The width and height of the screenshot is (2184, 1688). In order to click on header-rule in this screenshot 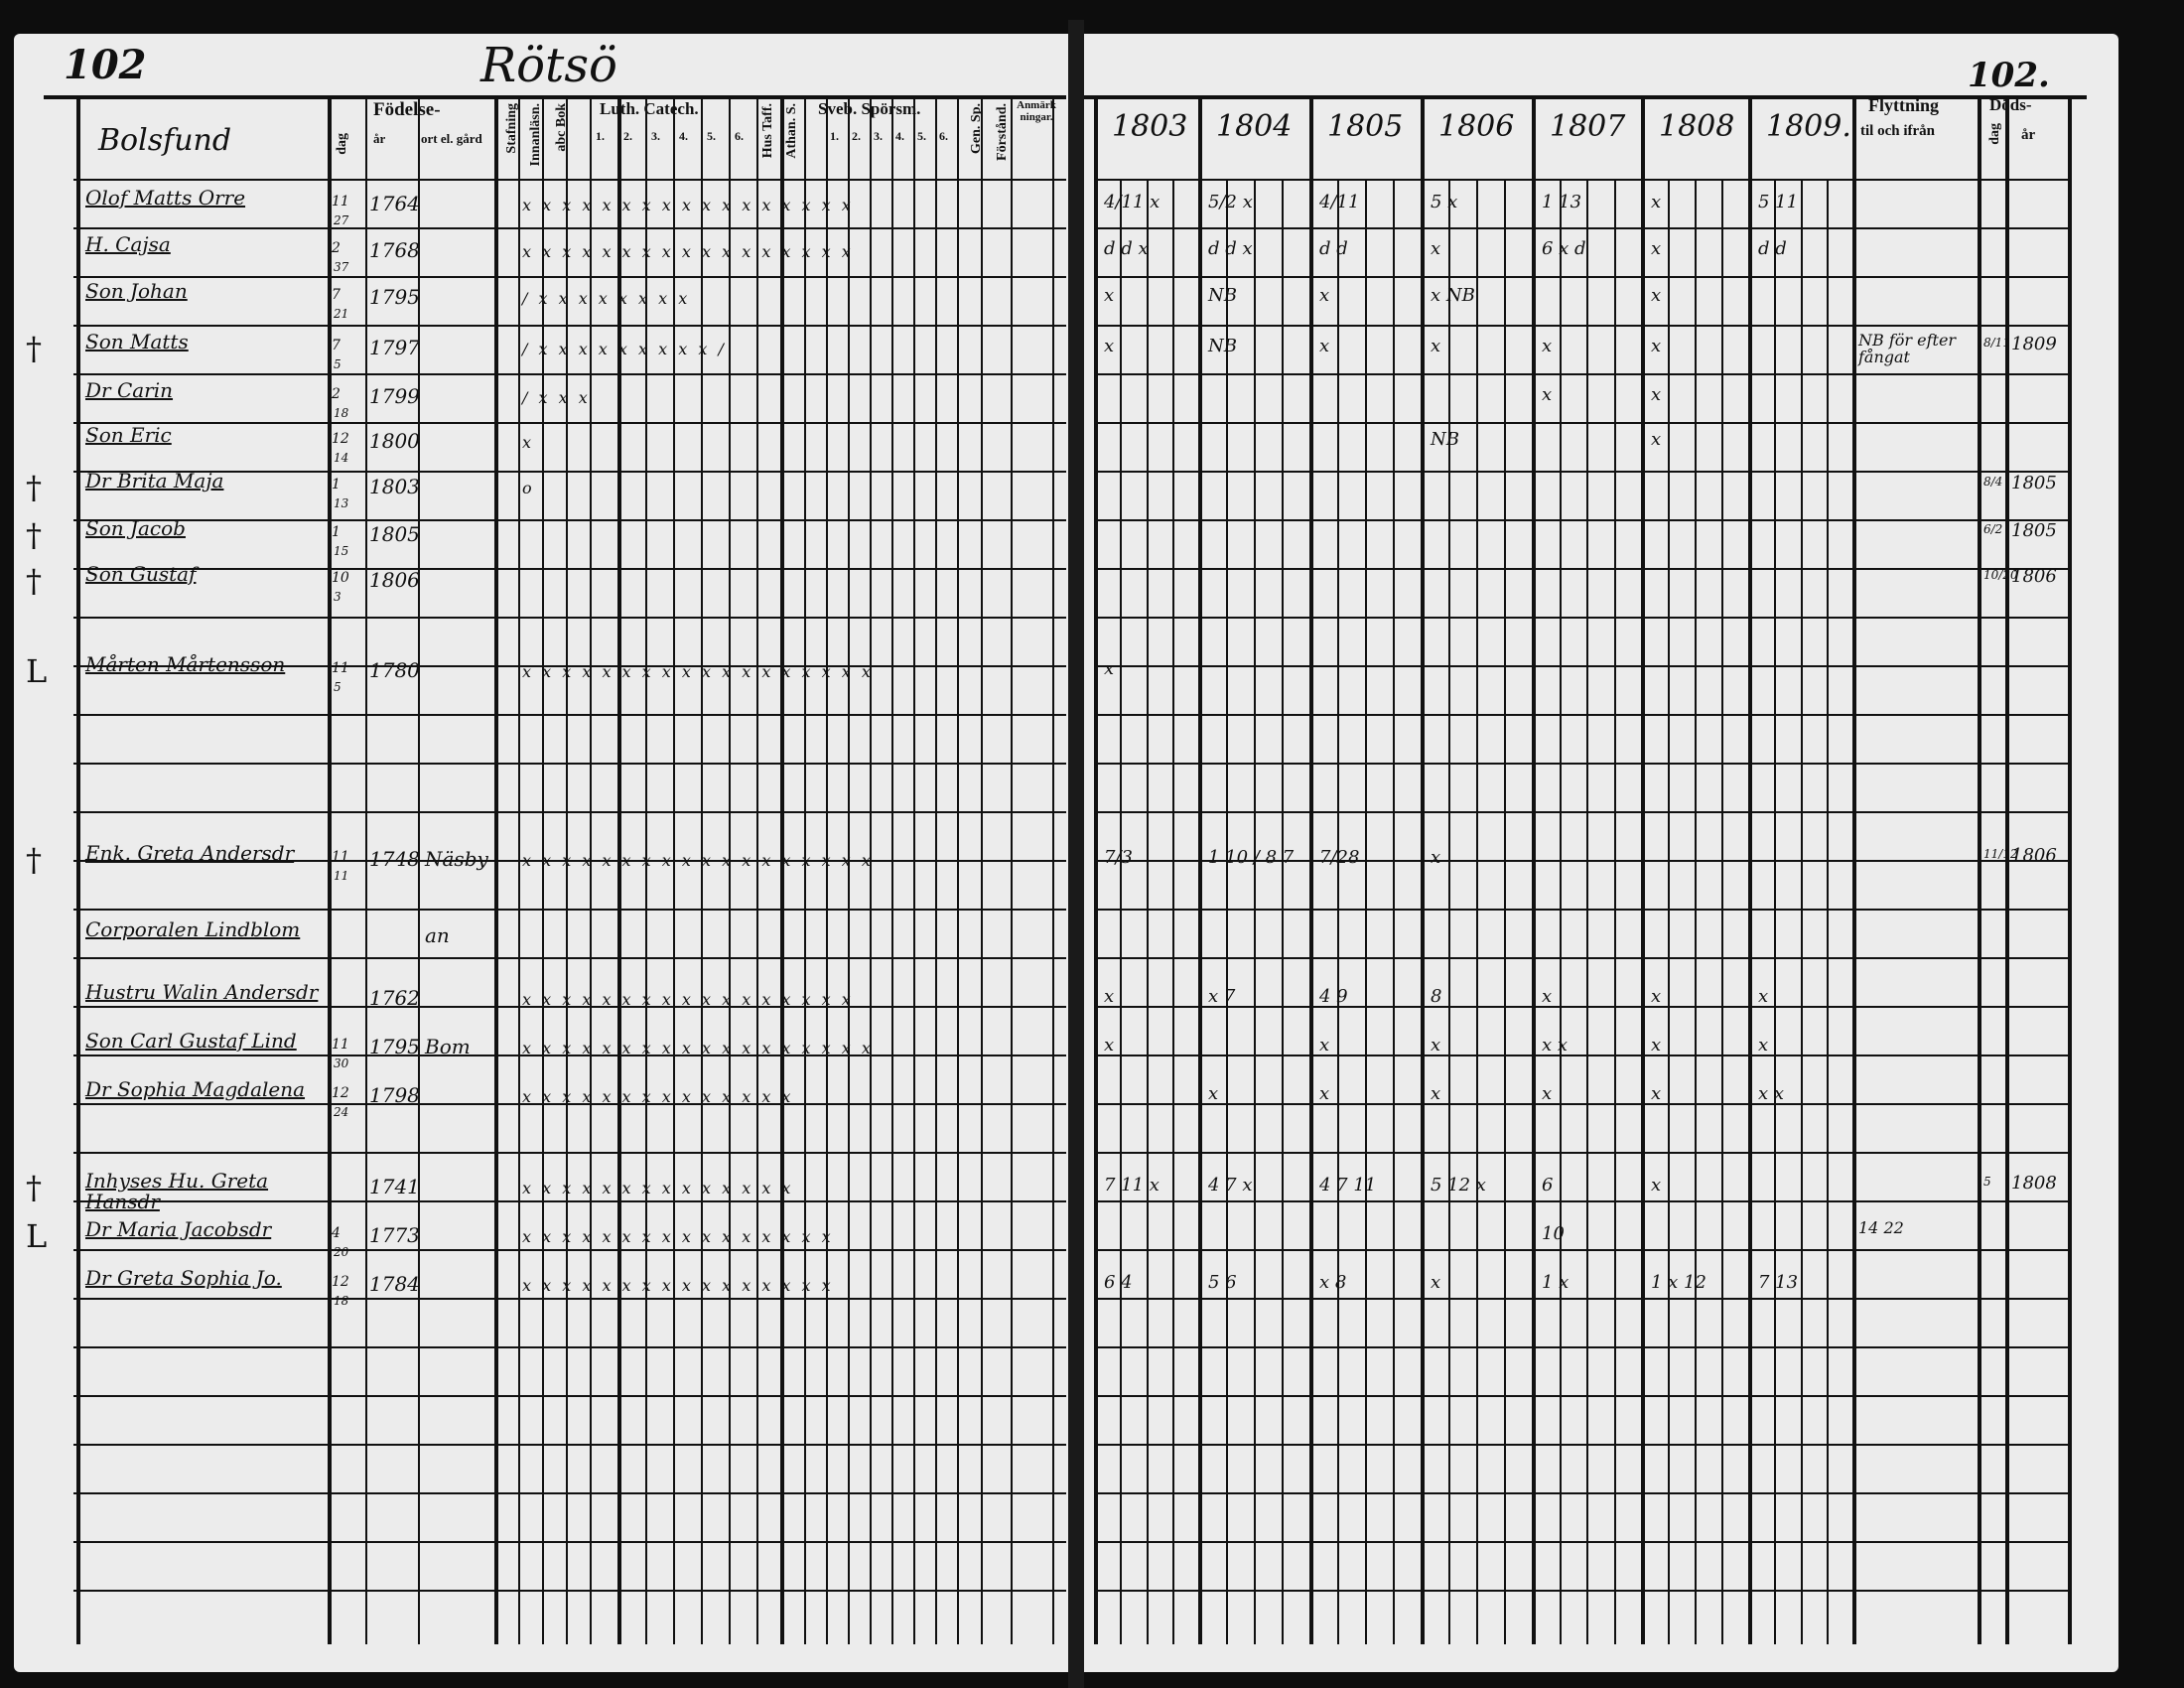, I will do `click(1585, 97)`.